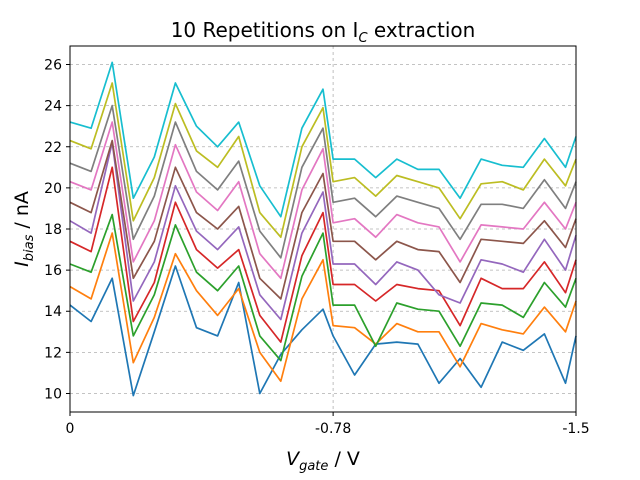  What do you see at coordinates (575, 429) in the screenshot?
I see `x-tick-label: -1.5` at bounding box center [575, 429].